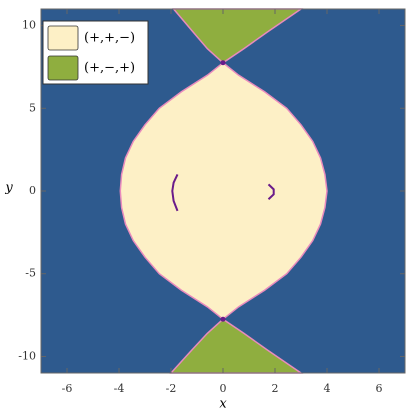 Image resolution: width=415 pixels, height=419 pixels. What do you see at coordinates (30, 273) in the screenshot?
I see `y-tick-label: -5` at bounding box center [30, 273].